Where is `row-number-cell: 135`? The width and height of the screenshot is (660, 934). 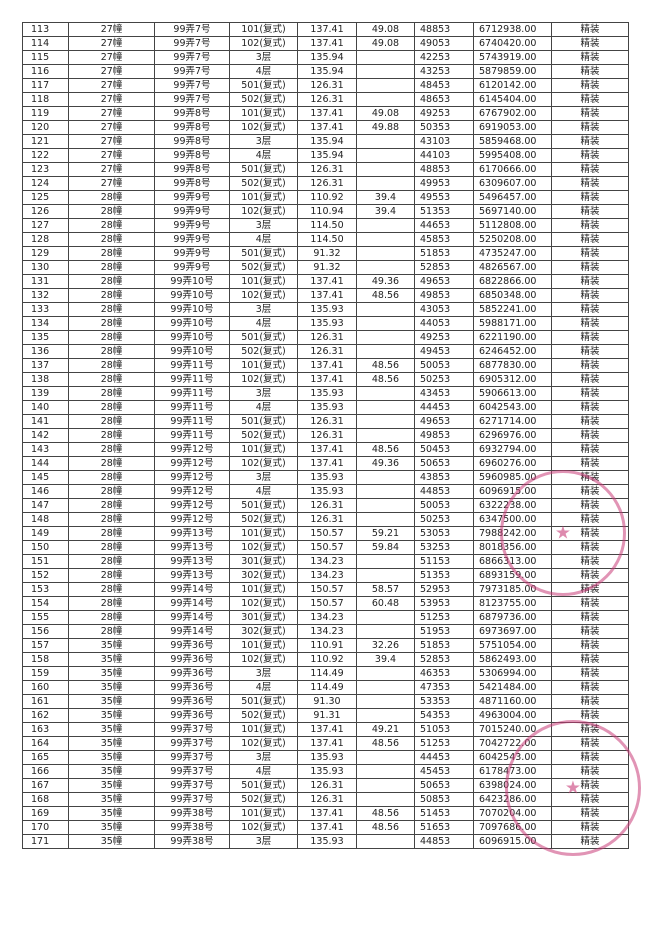
row-number-cell: 135 is located at coordinates (45, 337).